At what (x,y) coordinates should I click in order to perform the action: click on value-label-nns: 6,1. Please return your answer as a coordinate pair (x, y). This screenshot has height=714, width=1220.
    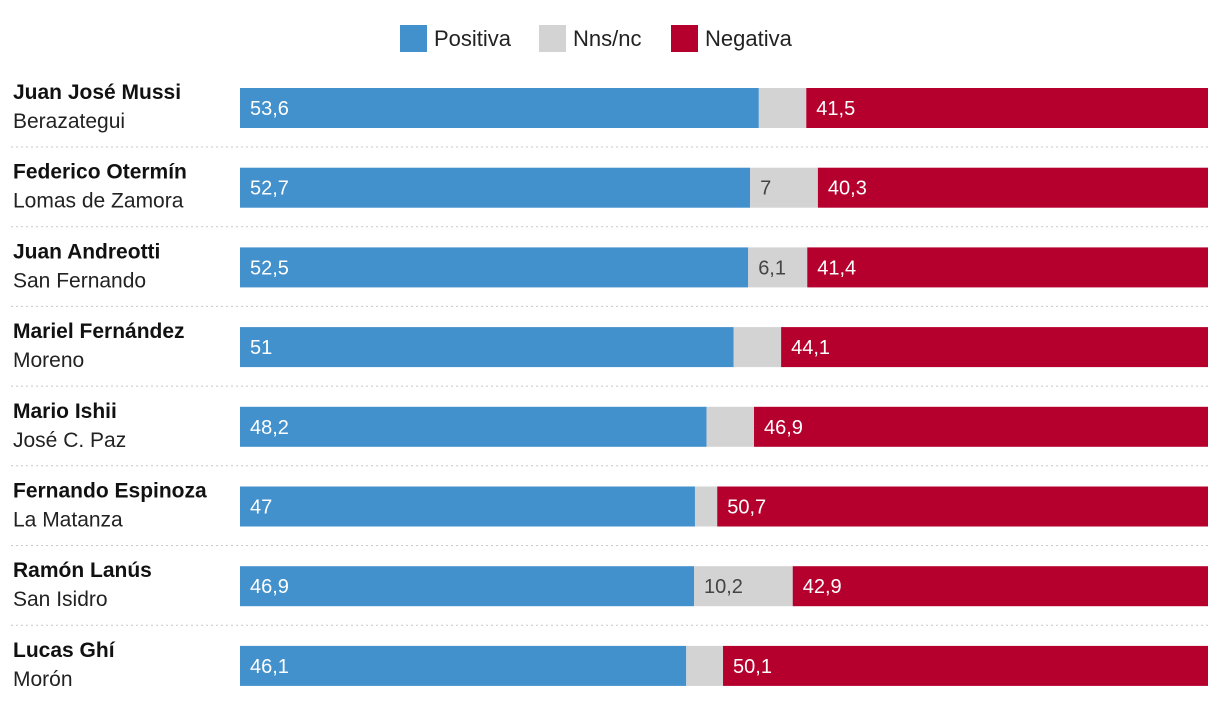
    Looking at the image, I should click on (772, 268).